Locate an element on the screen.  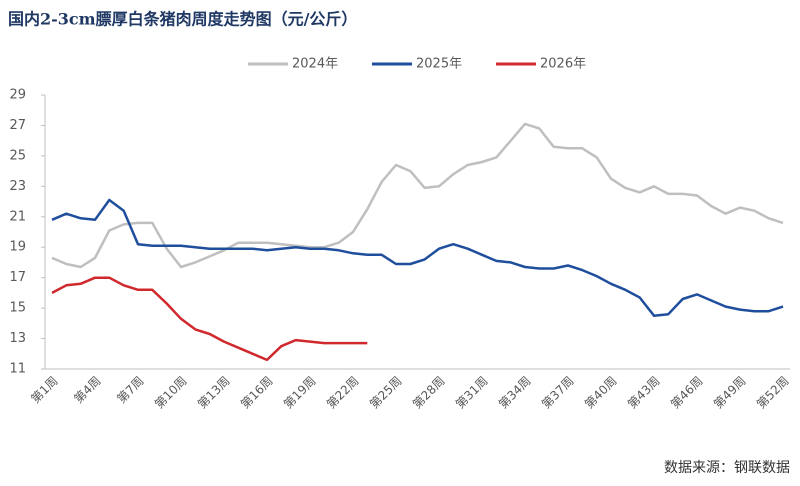
x-tick-label: 第25周 is located at coordinates (386, 393).